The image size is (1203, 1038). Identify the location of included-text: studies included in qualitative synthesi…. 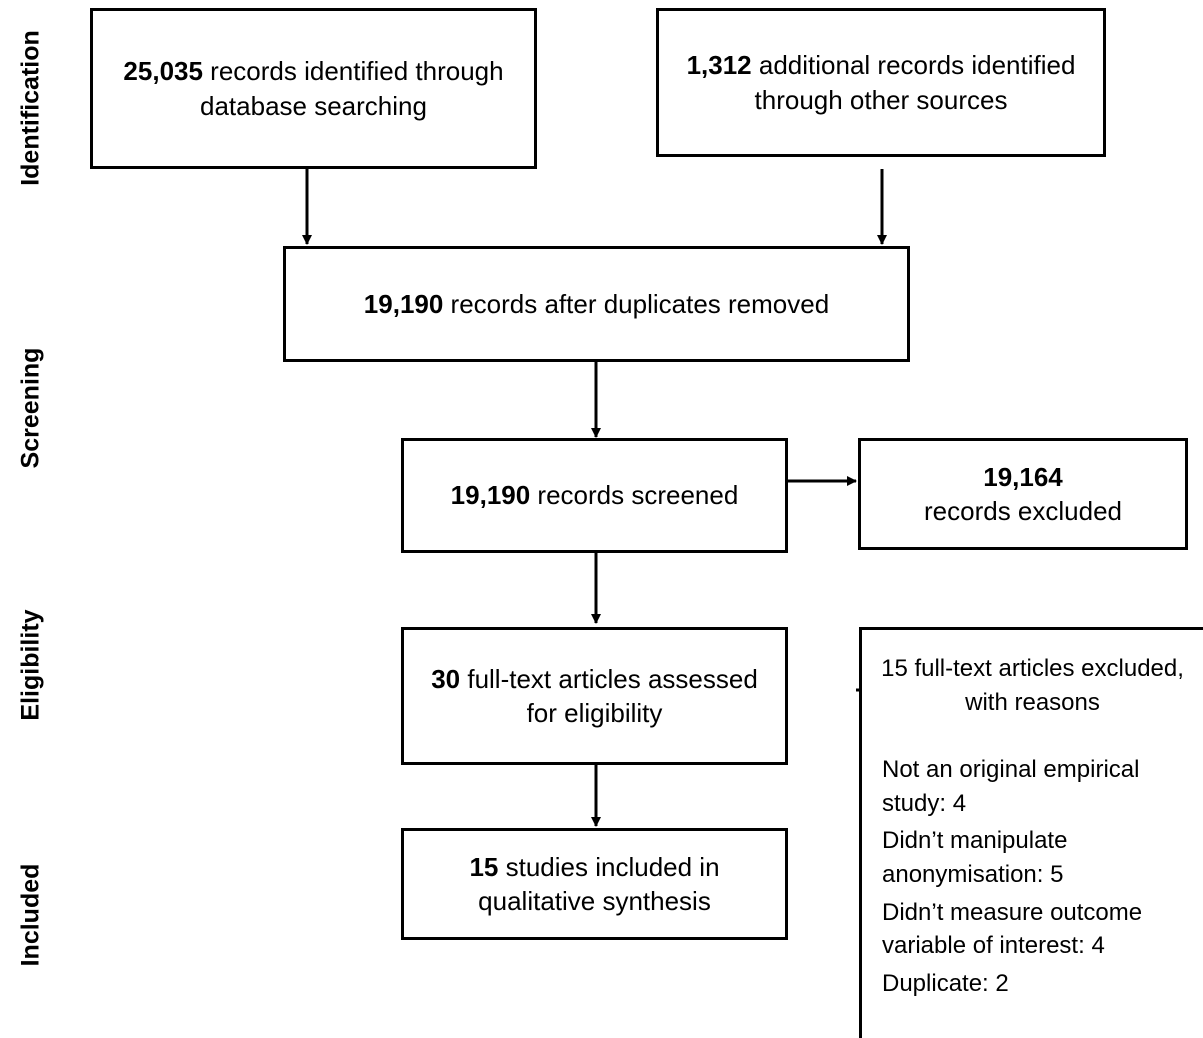
(599, 883).